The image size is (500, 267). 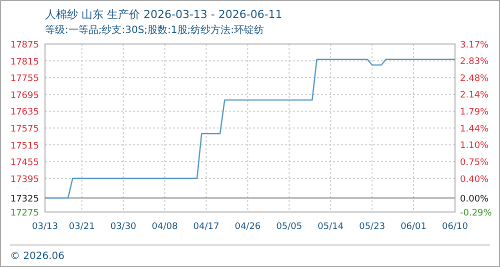 I want to click on y2-tick-label: 0.40%, so click(x=475, y=179).